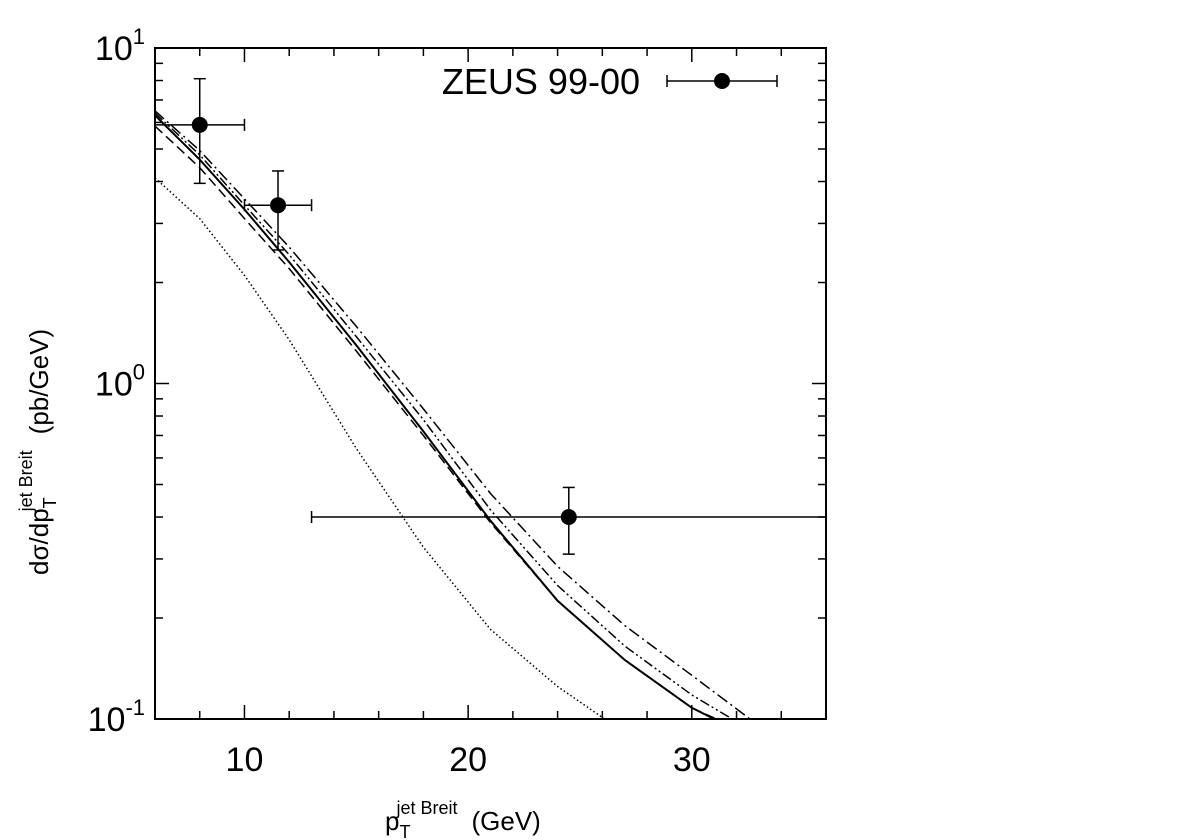 The width and height of the screenshot is (1199, 840). I want to click on legend-marker, so click(722, 81).